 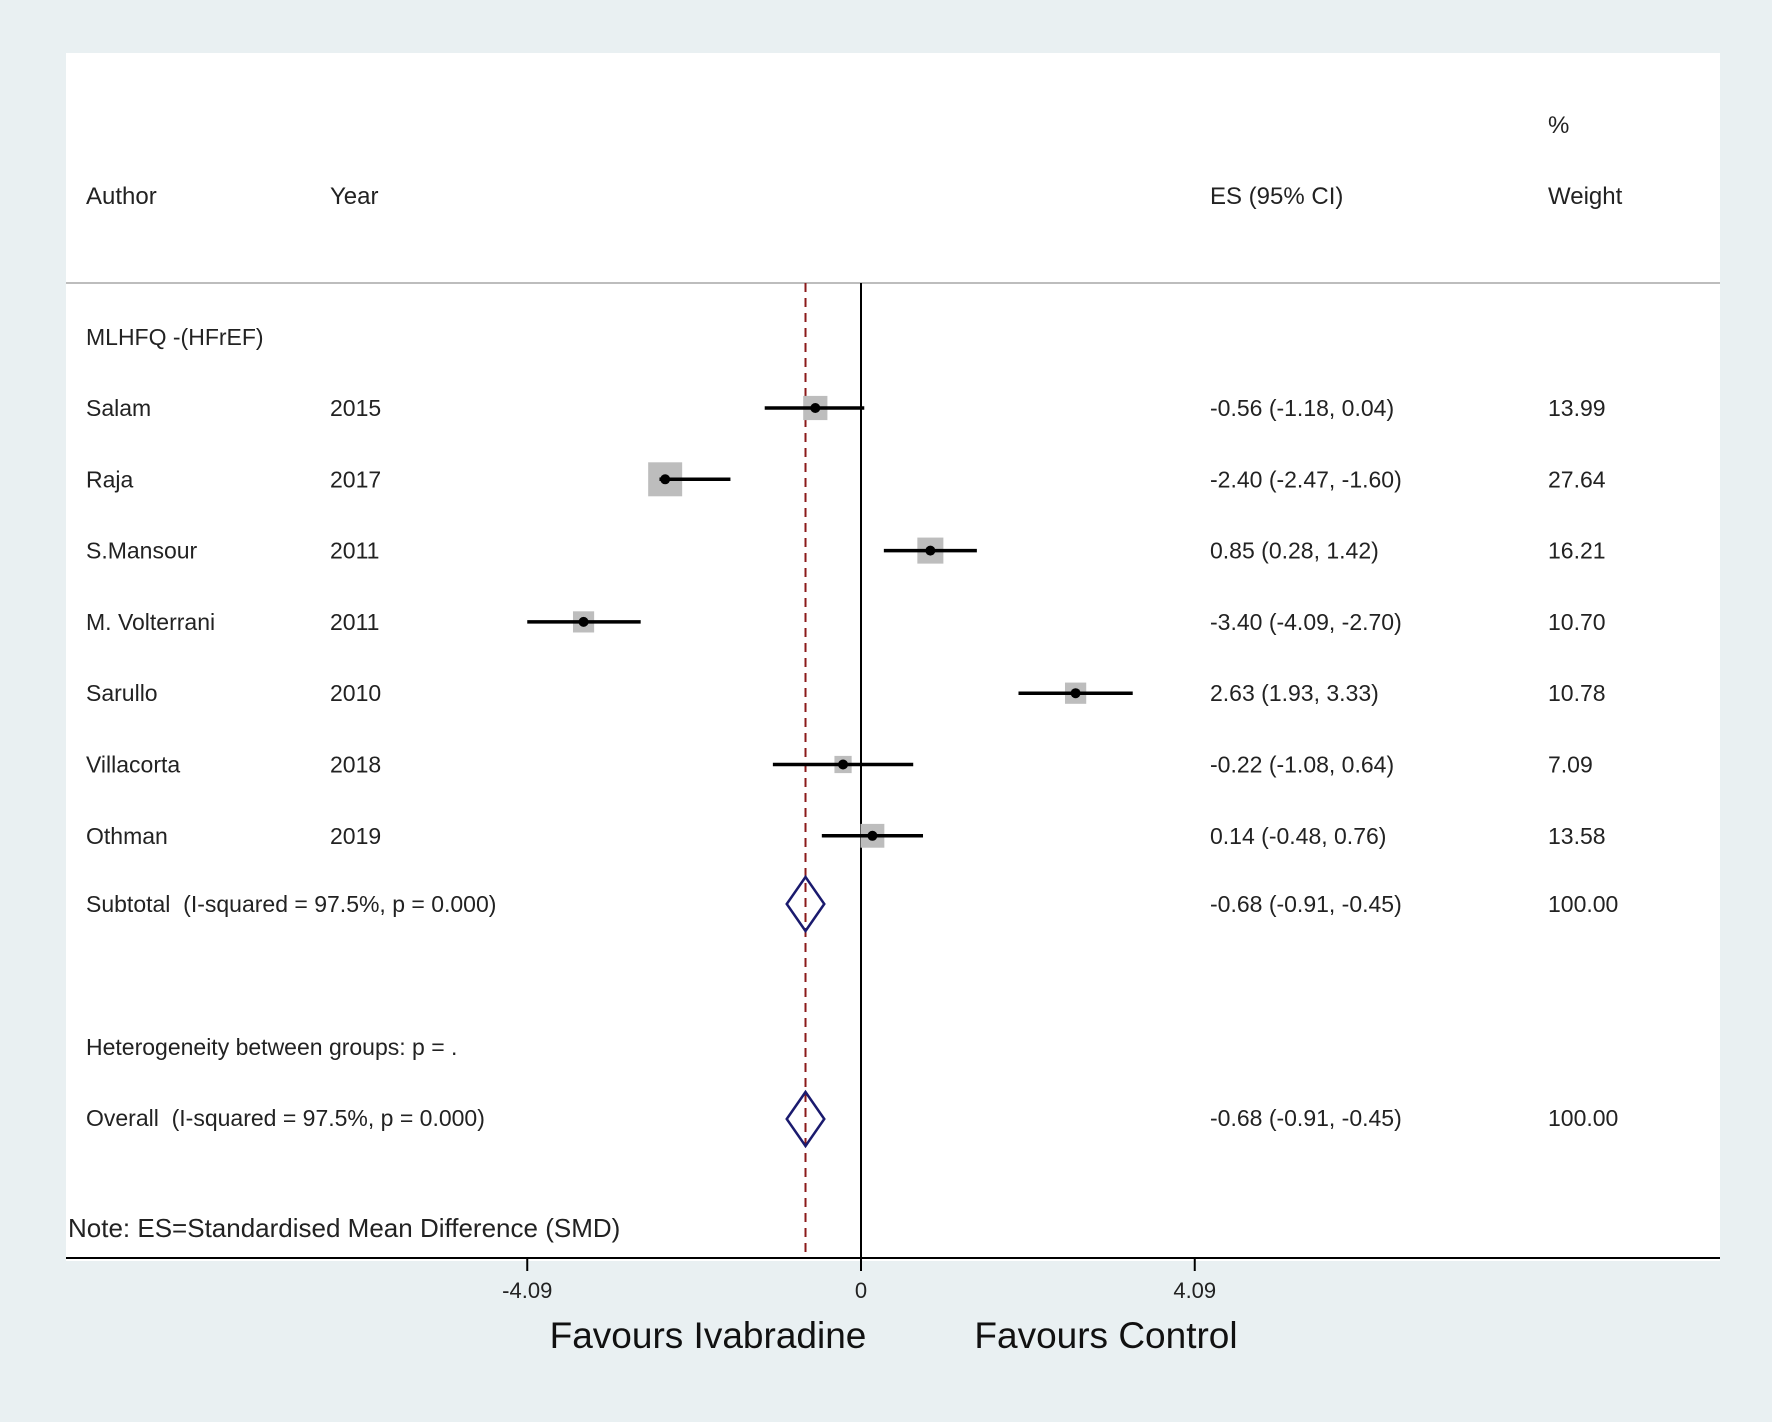 What do you see at coordinates (1294, 551) in the screenshot?
I see `study-es-text: 0.85 (0.28, 1.42)` at bounding box center [1294, 551].